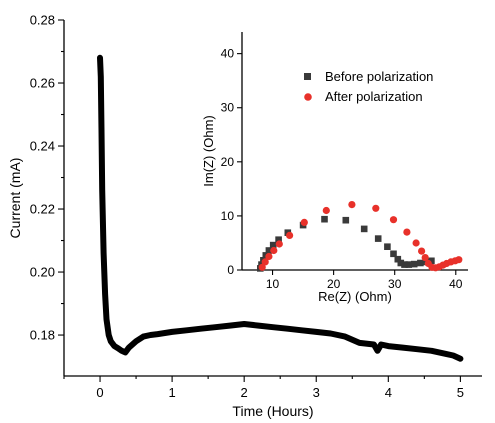  Describe the element at coordinates (355, 296) in the screenshot. I see `inset-x-axis-title: Re(Z) (Ohm)` at that location.